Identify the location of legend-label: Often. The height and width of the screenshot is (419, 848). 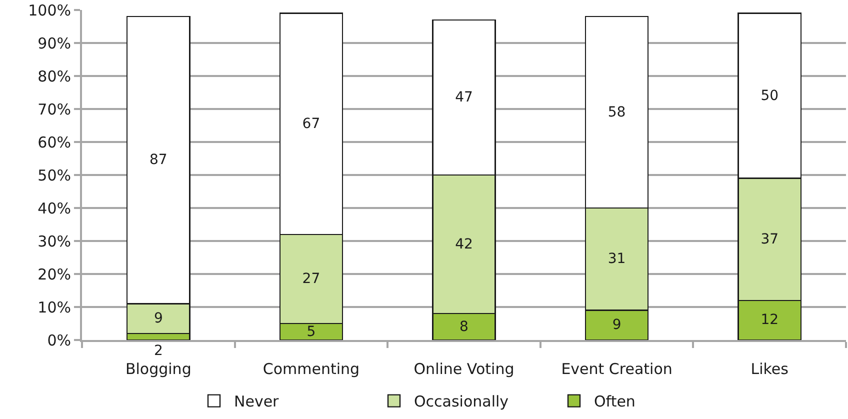
(615, 401).